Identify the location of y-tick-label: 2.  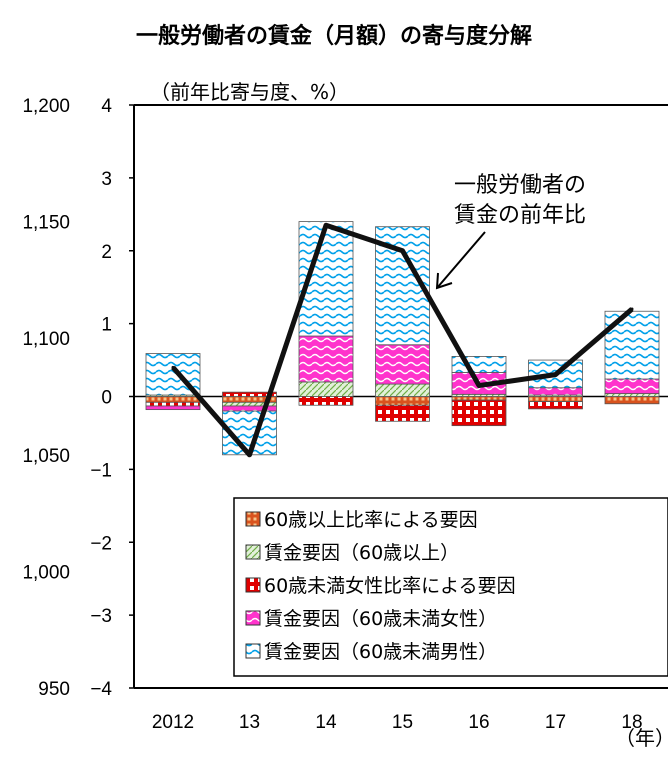
(106, 252).